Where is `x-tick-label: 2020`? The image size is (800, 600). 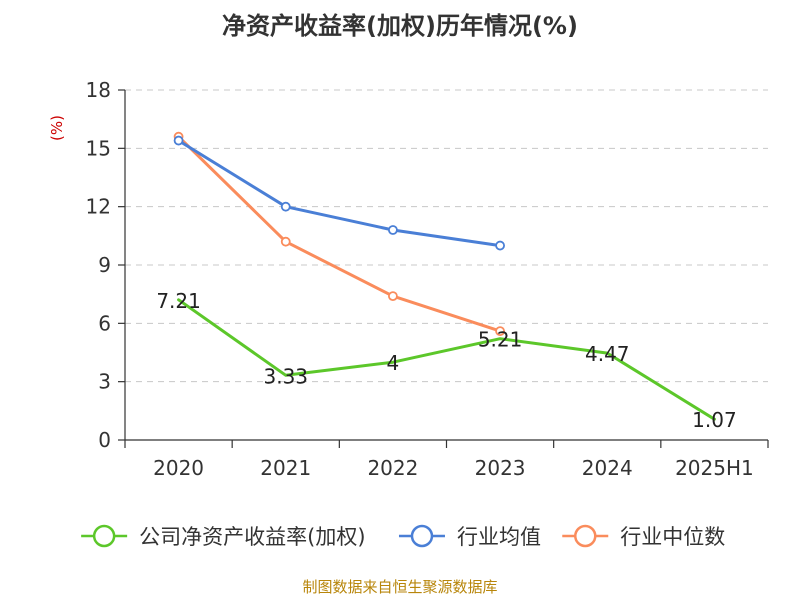 x-tick-label: 2020 is located at coordinates (178, 468).